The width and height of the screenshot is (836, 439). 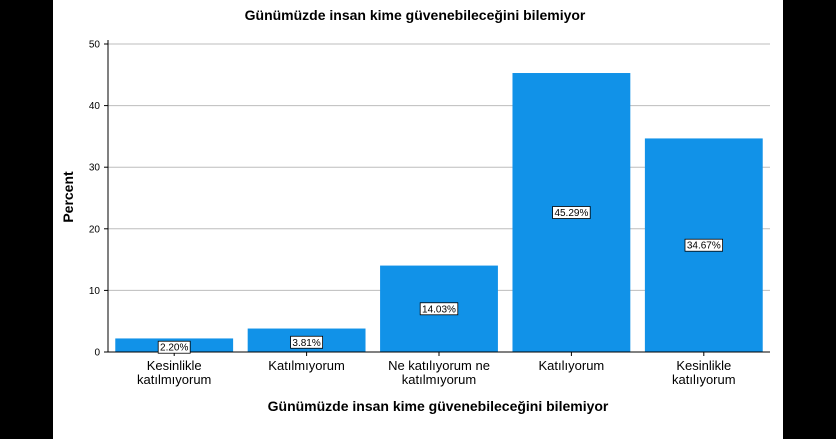 What do you see at coordinates (68, 197) in the screenshot?
I see `y-axis-title: Percent` at bounding box center [68, 197].